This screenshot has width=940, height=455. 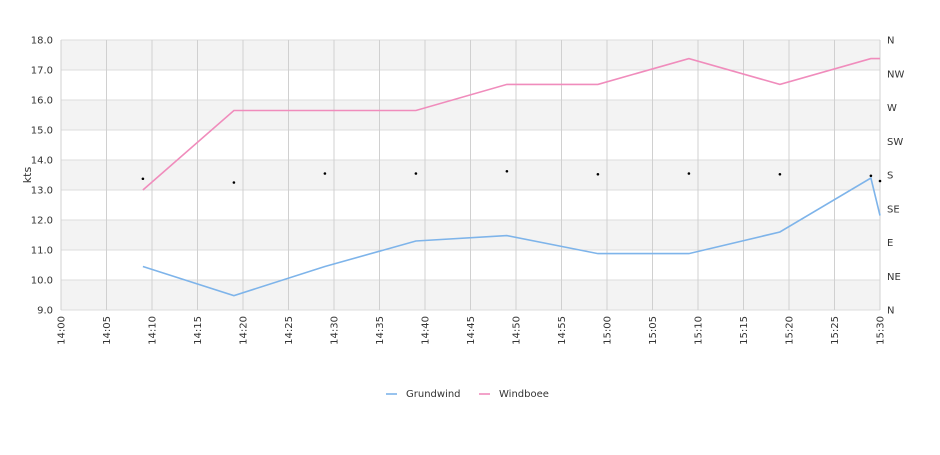 I want to click on x-tick-label: 14:15, so click(x=198, y=330).